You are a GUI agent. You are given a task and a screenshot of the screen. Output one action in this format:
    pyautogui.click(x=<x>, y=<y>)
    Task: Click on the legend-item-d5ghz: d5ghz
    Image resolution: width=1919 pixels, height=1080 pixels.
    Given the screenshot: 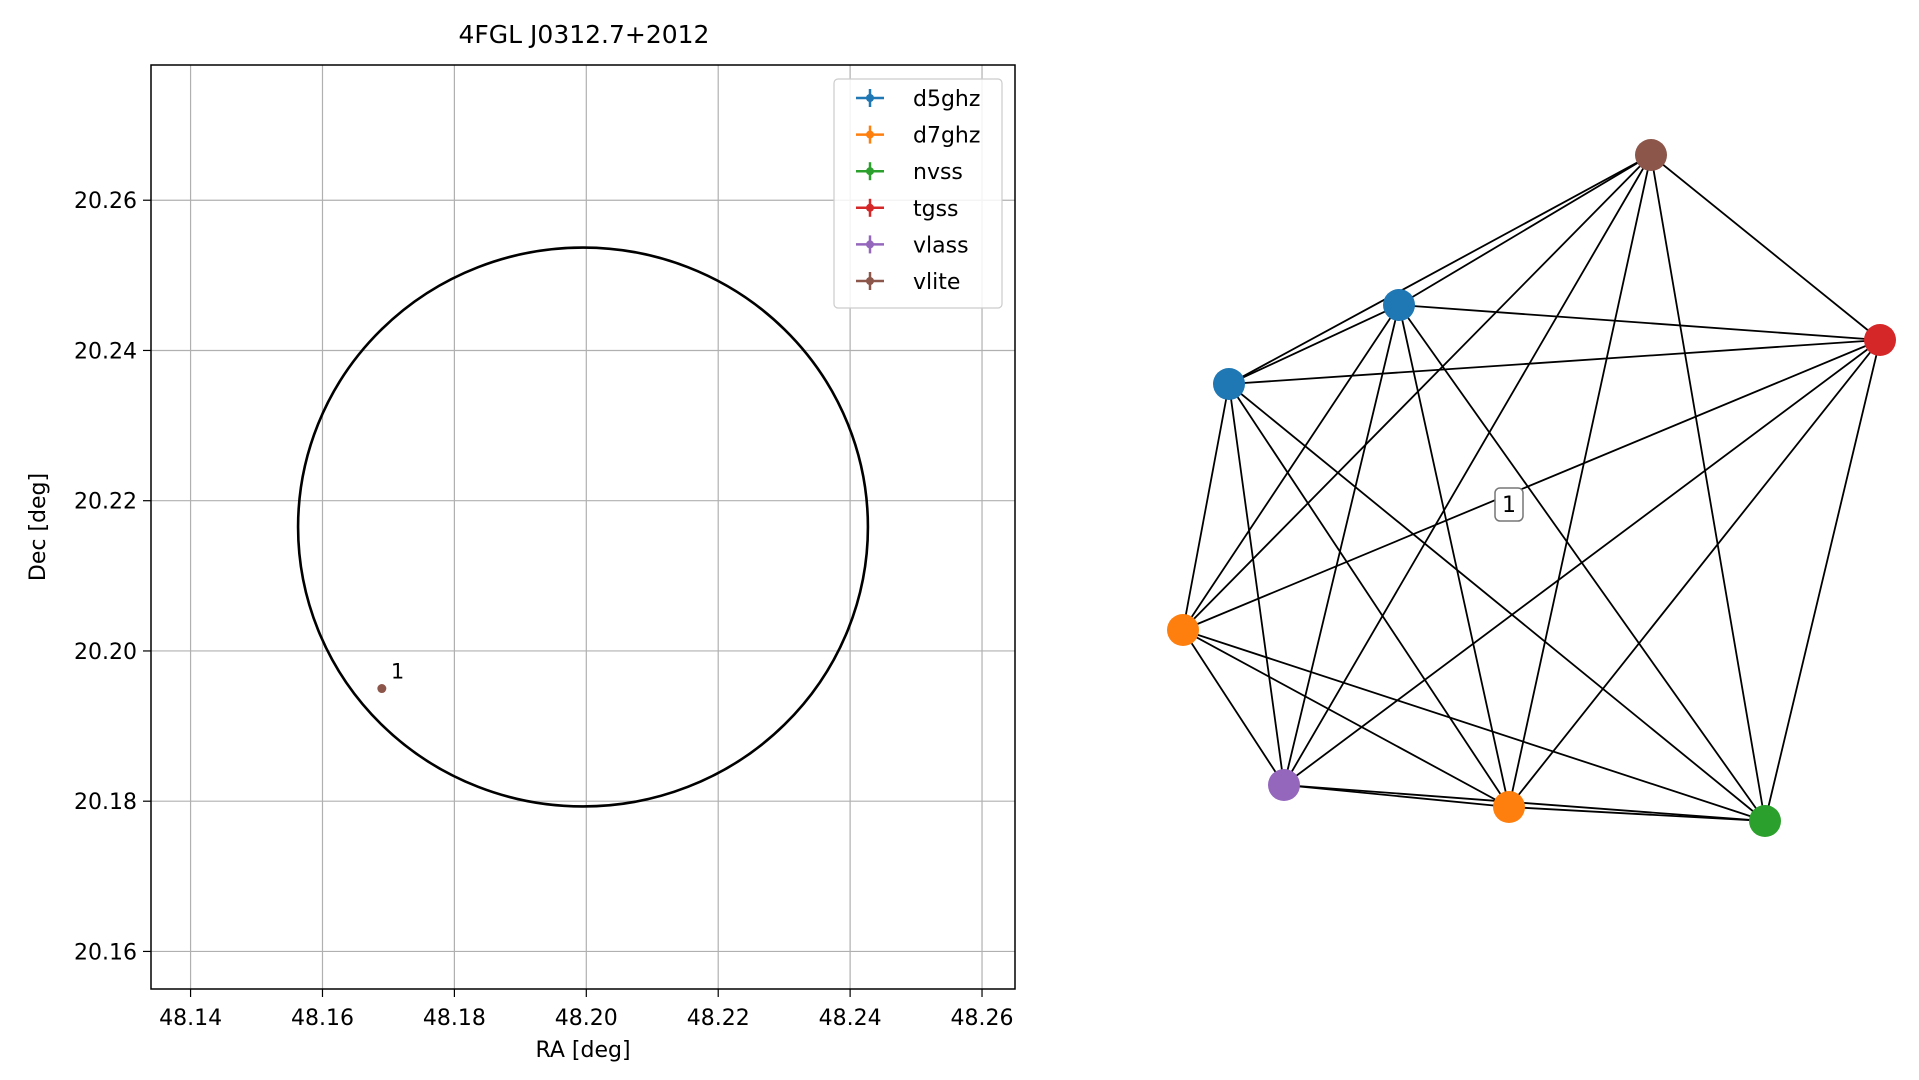 What is the action you would take?
    pyautogui.click(x=918, y=99)
    